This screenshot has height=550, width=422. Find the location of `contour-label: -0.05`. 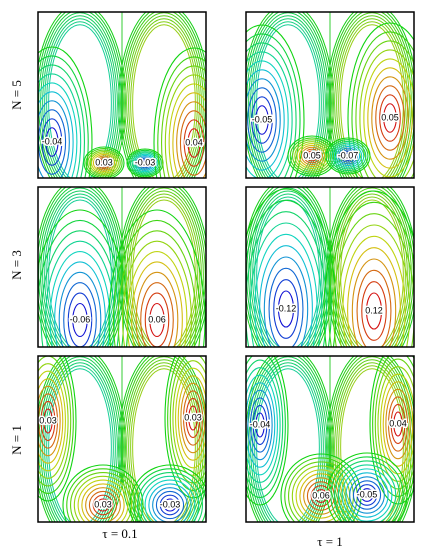

contour-label: -0.05 is located at coordinates (367, 494).